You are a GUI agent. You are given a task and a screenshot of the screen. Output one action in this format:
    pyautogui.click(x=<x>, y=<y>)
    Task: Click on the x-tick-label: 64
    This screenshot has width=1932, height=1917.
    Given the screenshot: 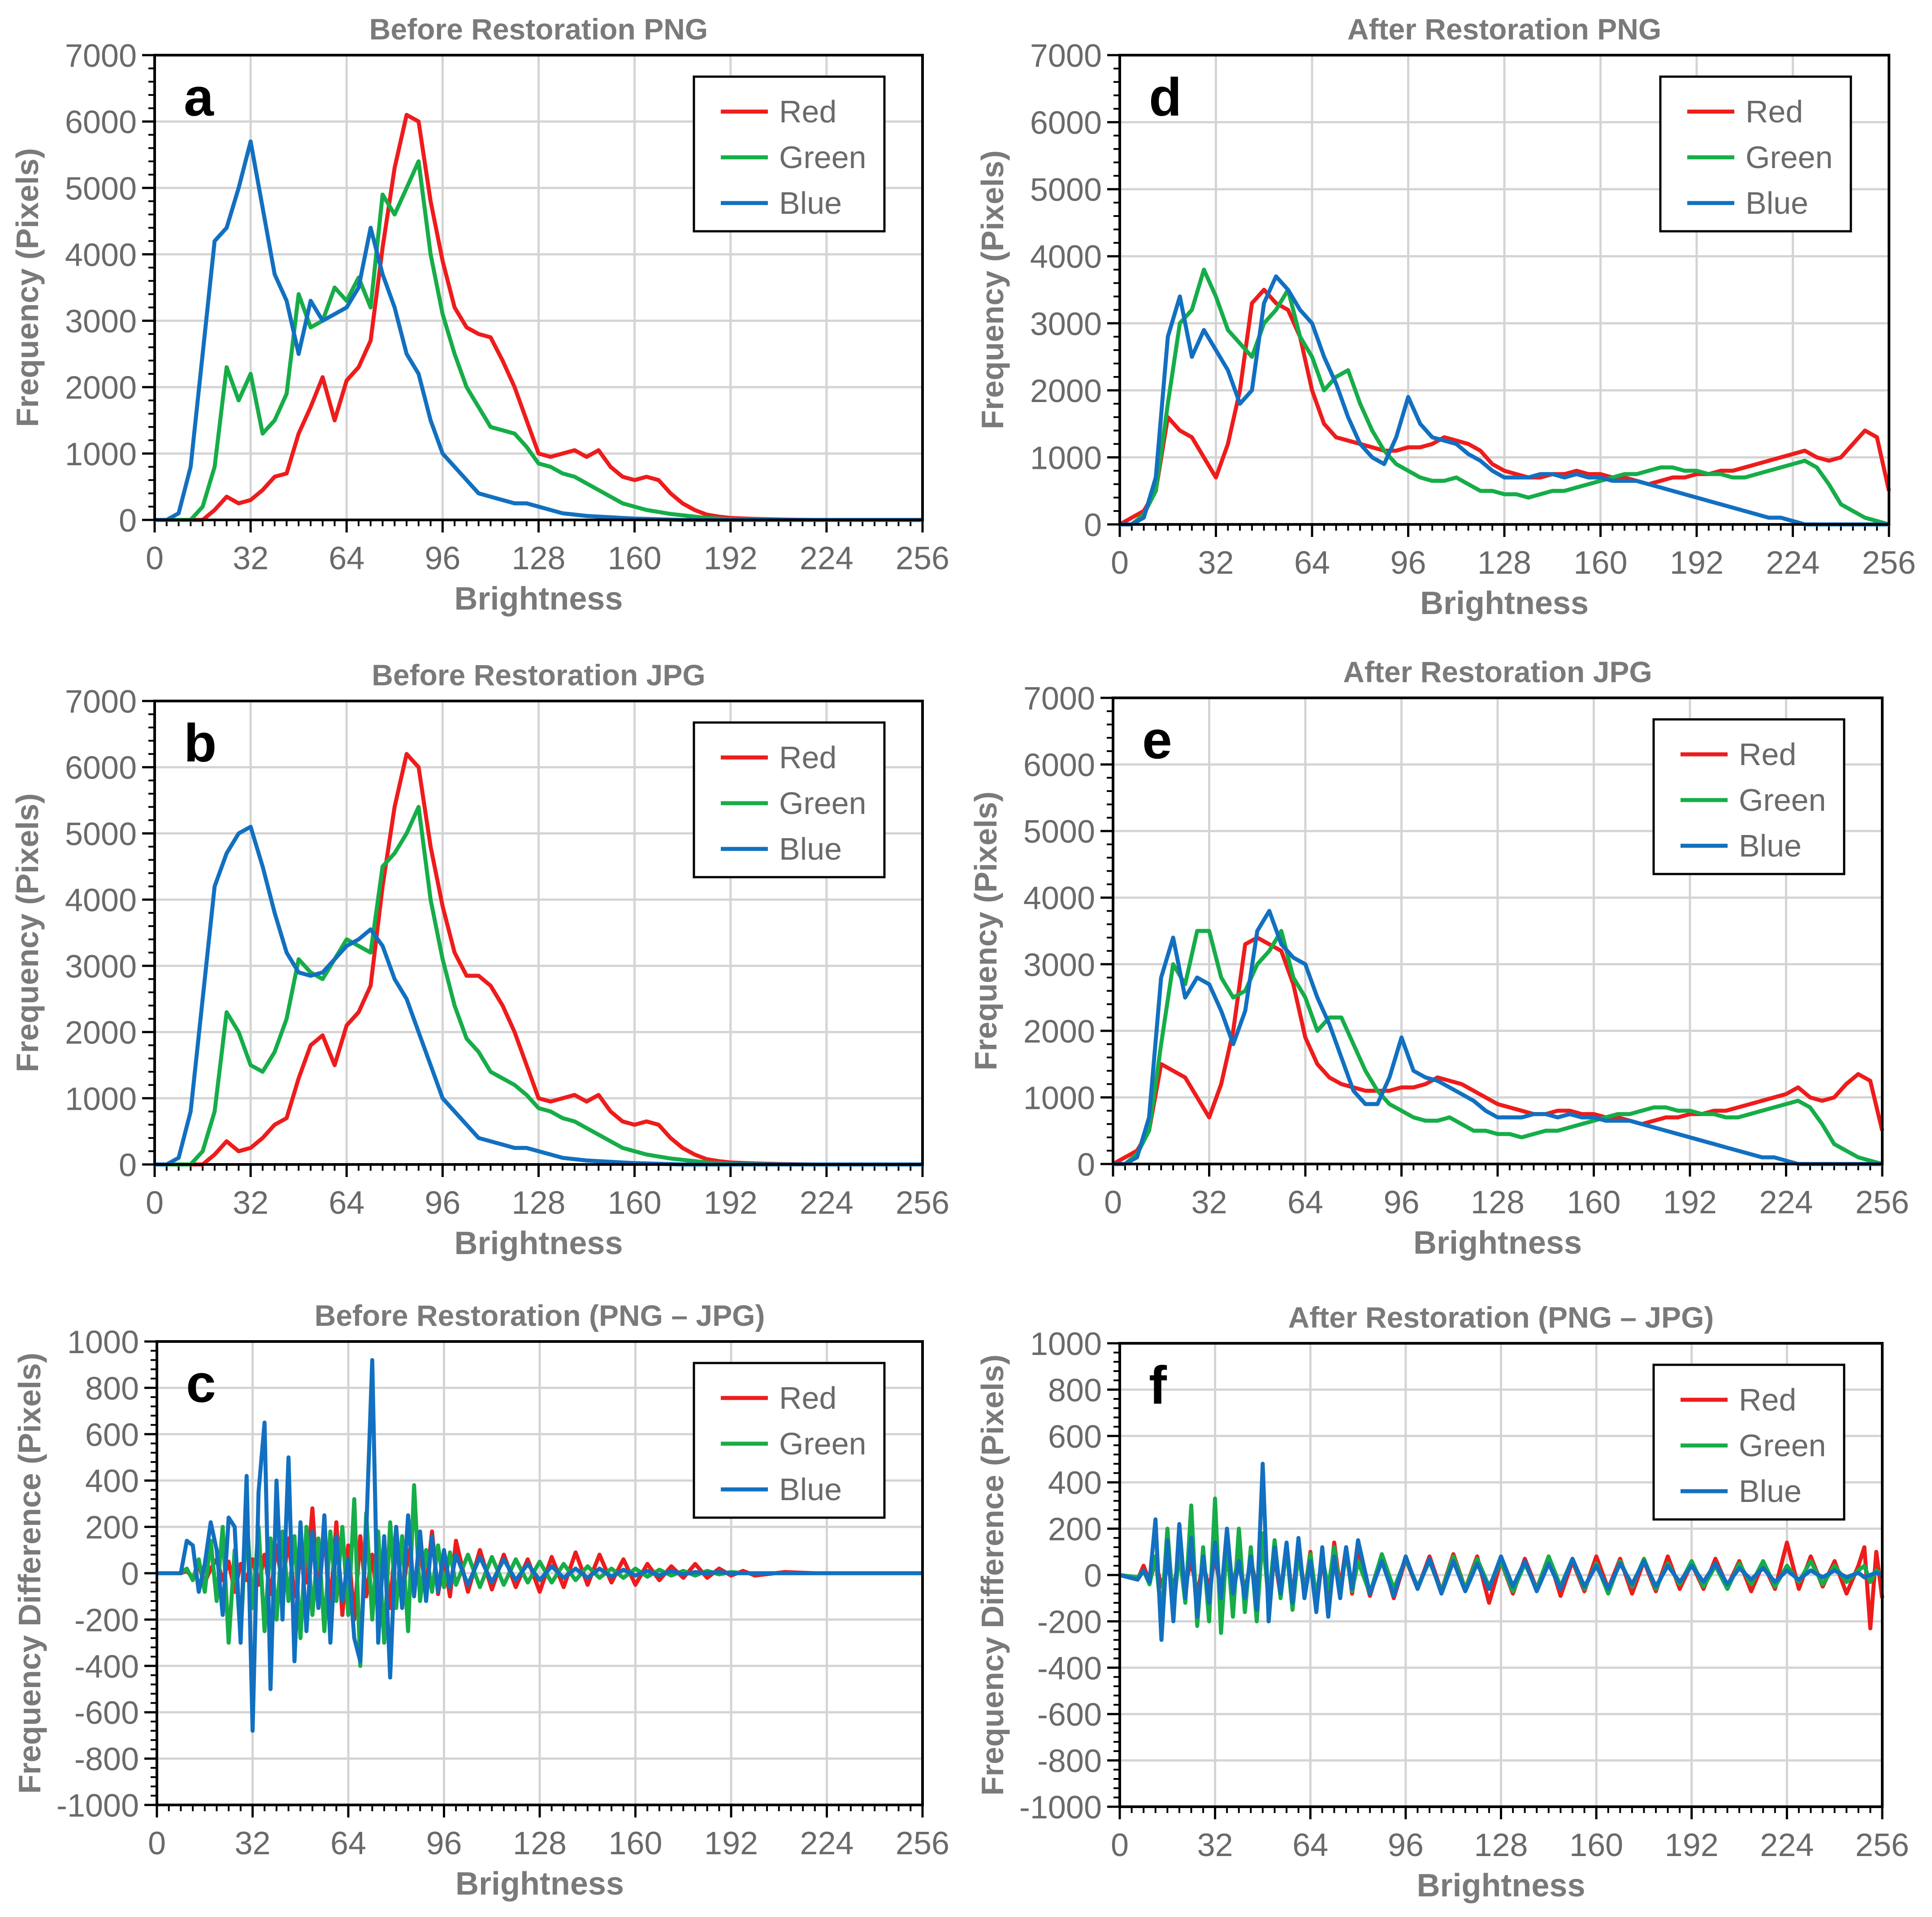 What is the action you would take?
    pyautogui.click(x=348, y=1843)
    